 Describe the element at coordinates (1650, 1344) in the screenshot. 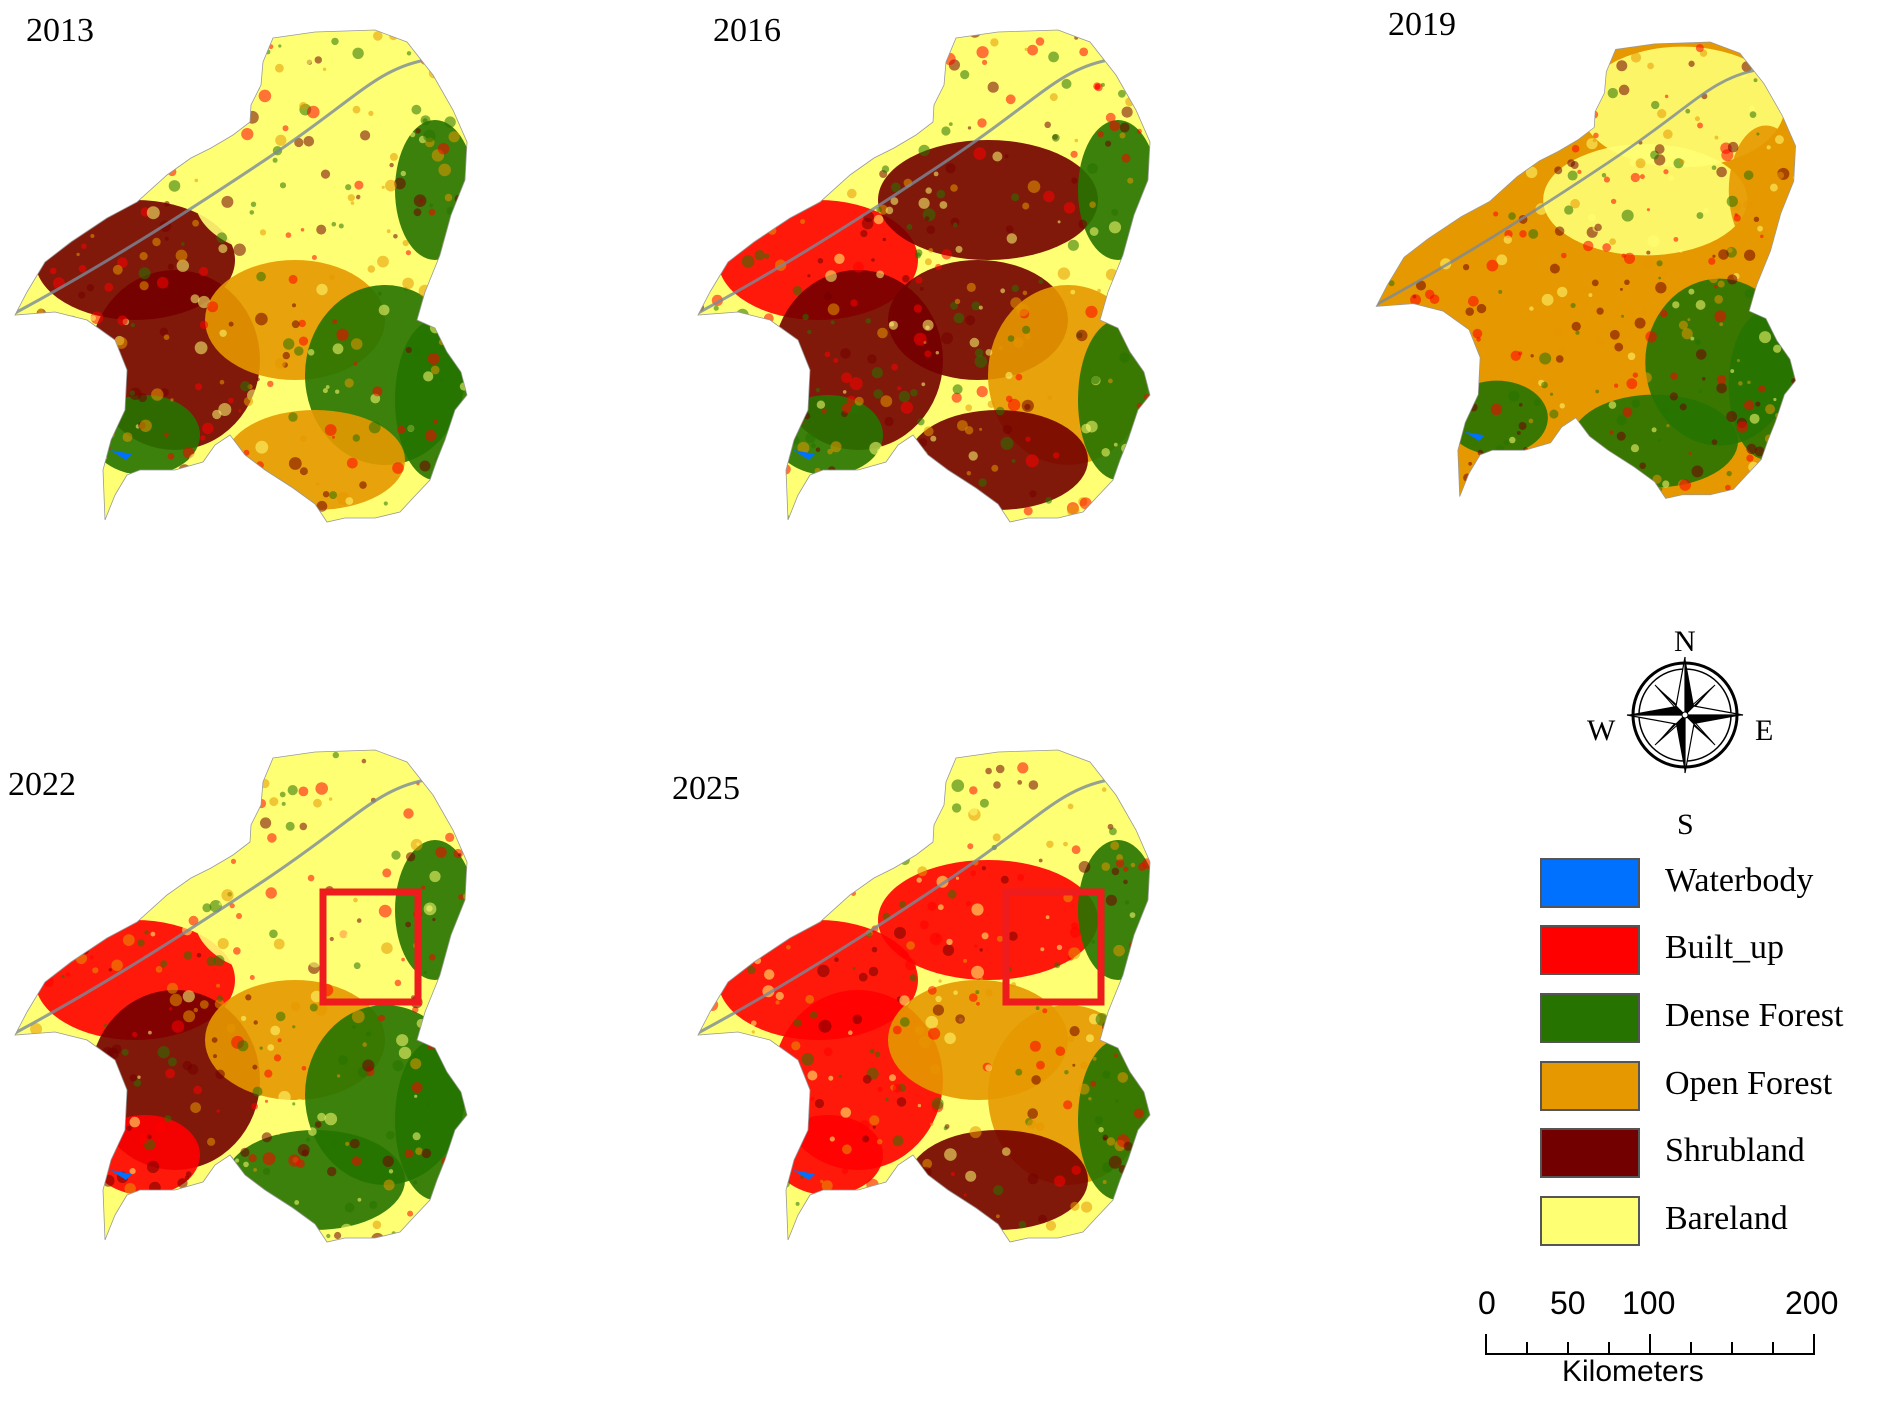

I see `scale-bar-graphic` at that location.